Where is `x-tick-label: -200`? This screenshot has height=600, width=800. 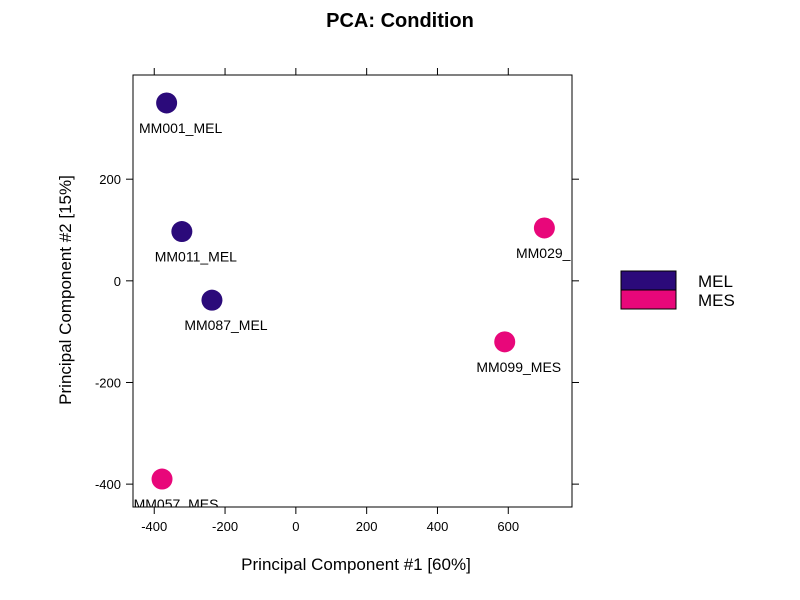
x-tick-label: -200 is located at coordinates (225, 526).